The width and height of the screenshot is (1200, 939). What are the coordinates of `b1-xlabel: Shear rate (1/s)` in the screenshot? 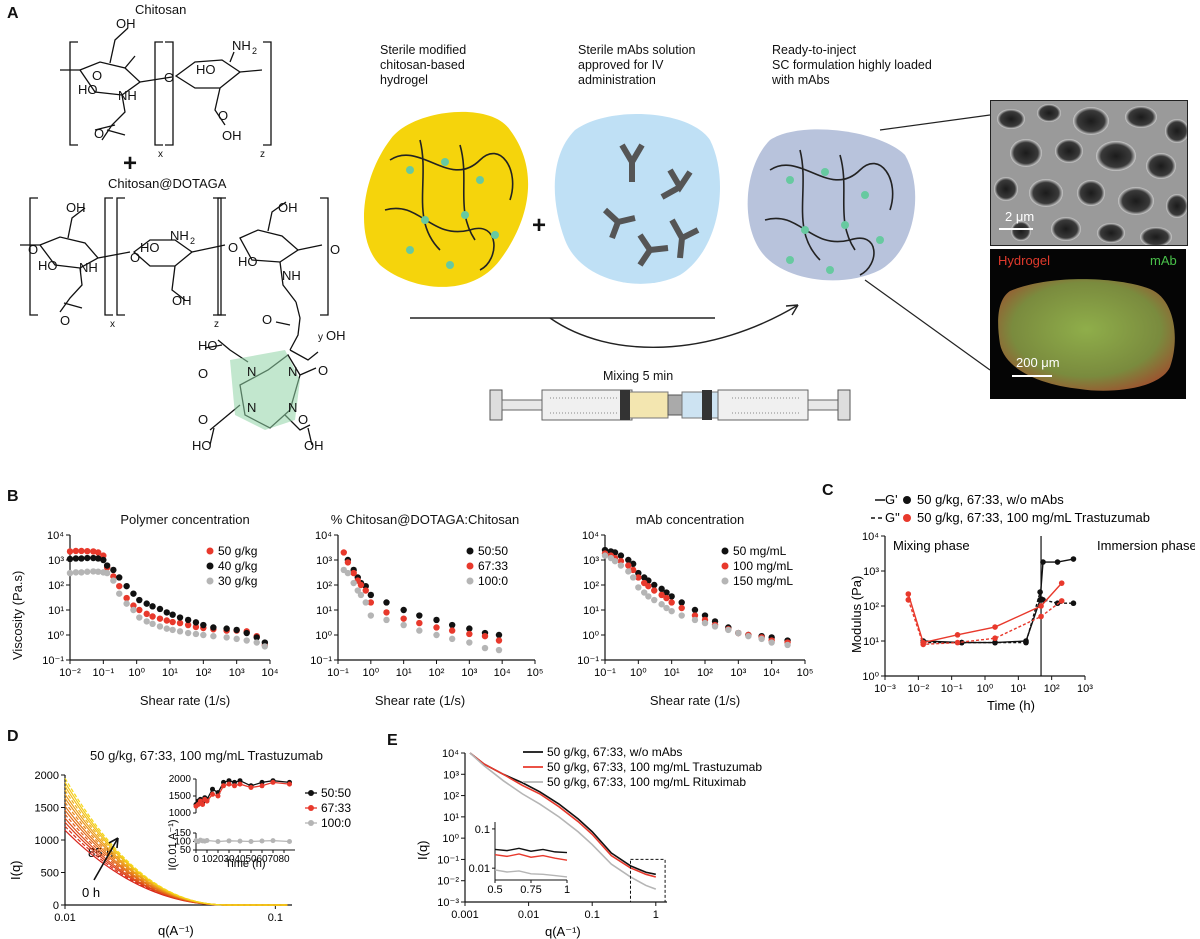 It's located at (185, 700).